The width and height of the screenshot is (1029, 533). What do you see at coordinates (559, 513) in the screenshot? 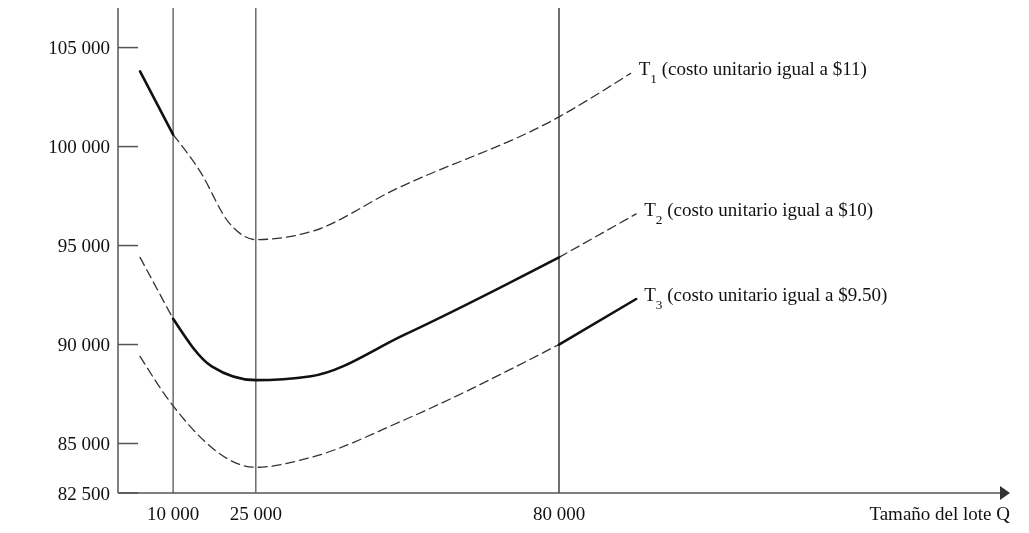
I see `x-tick-label: 80 000` at bounding box center [559, 513].